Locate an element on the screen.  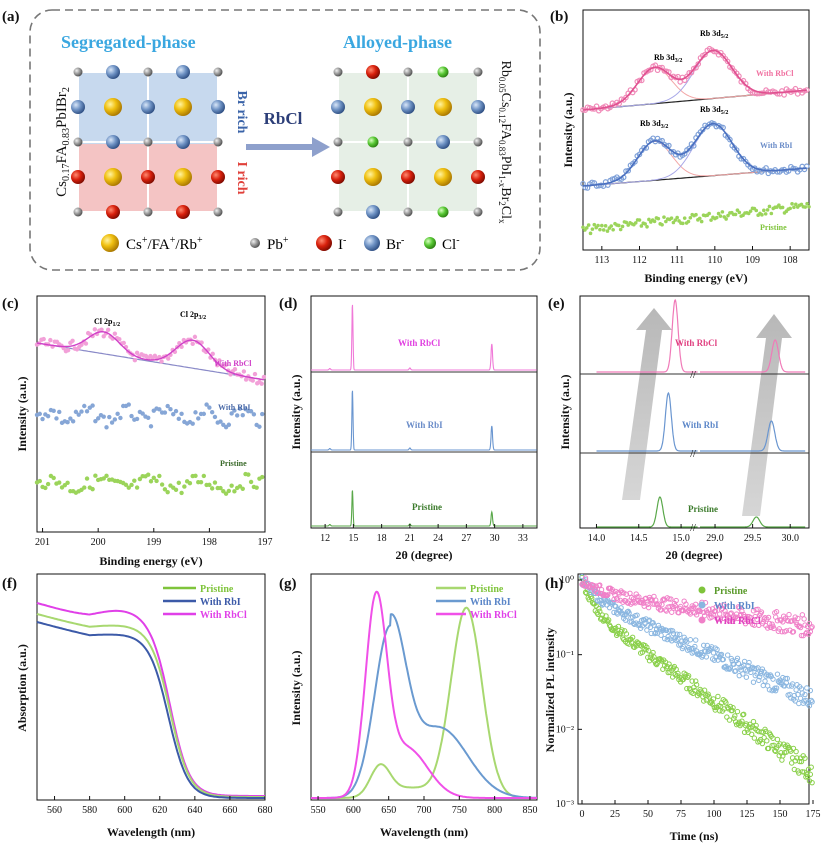
h-x-tick-label: 50 is located at coordinates (648, 814).